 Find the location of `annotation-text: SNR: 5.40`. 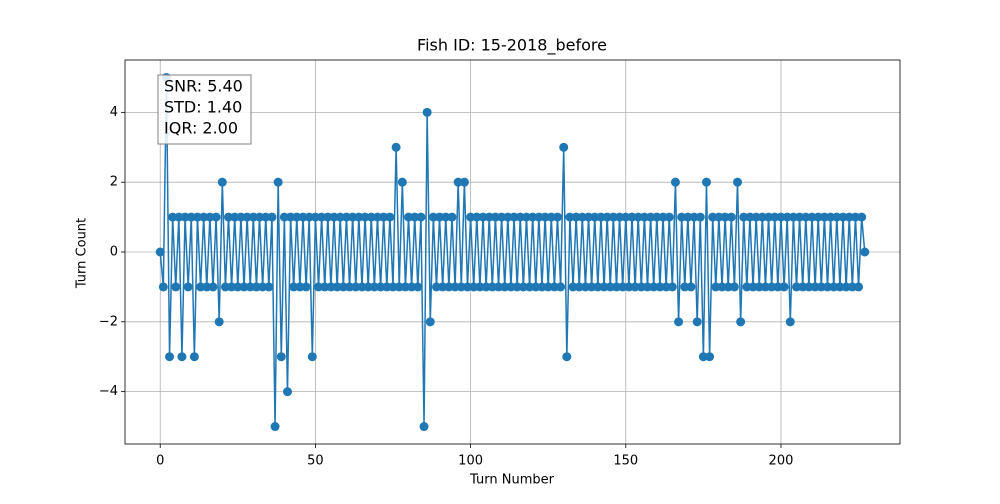

annotation-text: SNR: 5.40 is located at coordinates (203, 86).